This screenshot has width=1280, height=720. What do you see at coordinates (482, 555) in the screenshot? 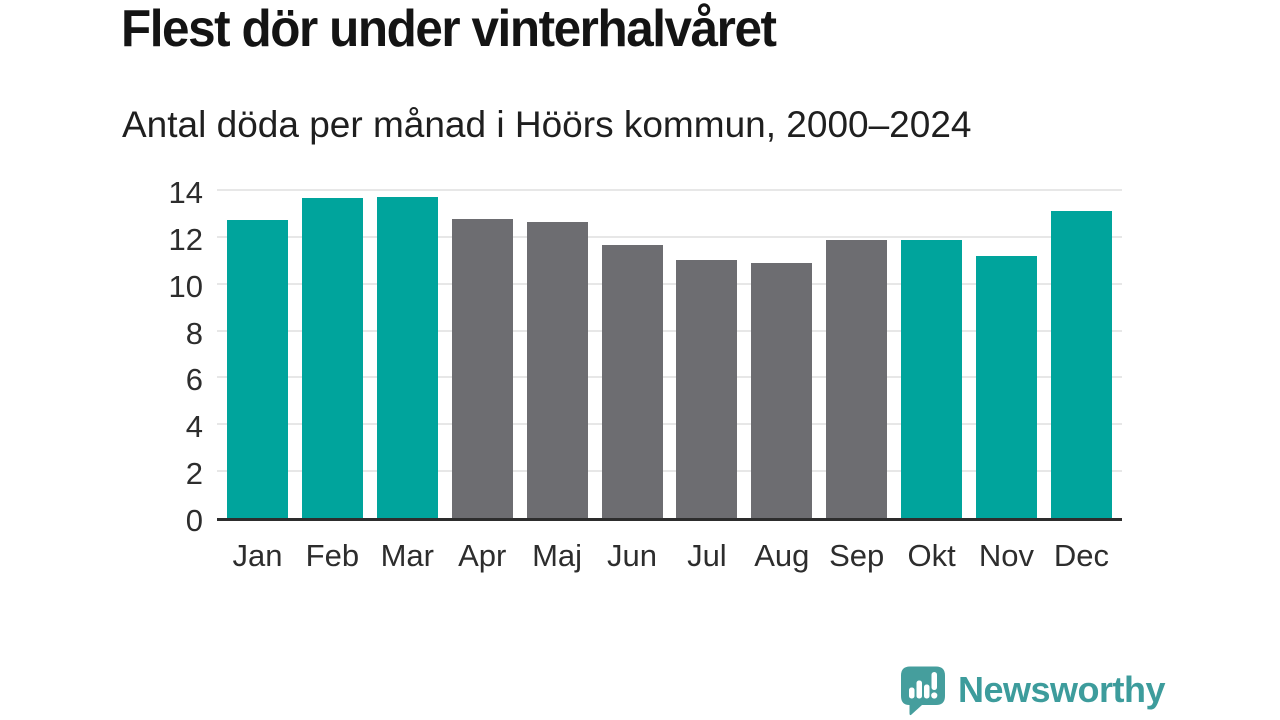
I see `x-tick-label-apr: Apr` at bounding box center [482, 555].